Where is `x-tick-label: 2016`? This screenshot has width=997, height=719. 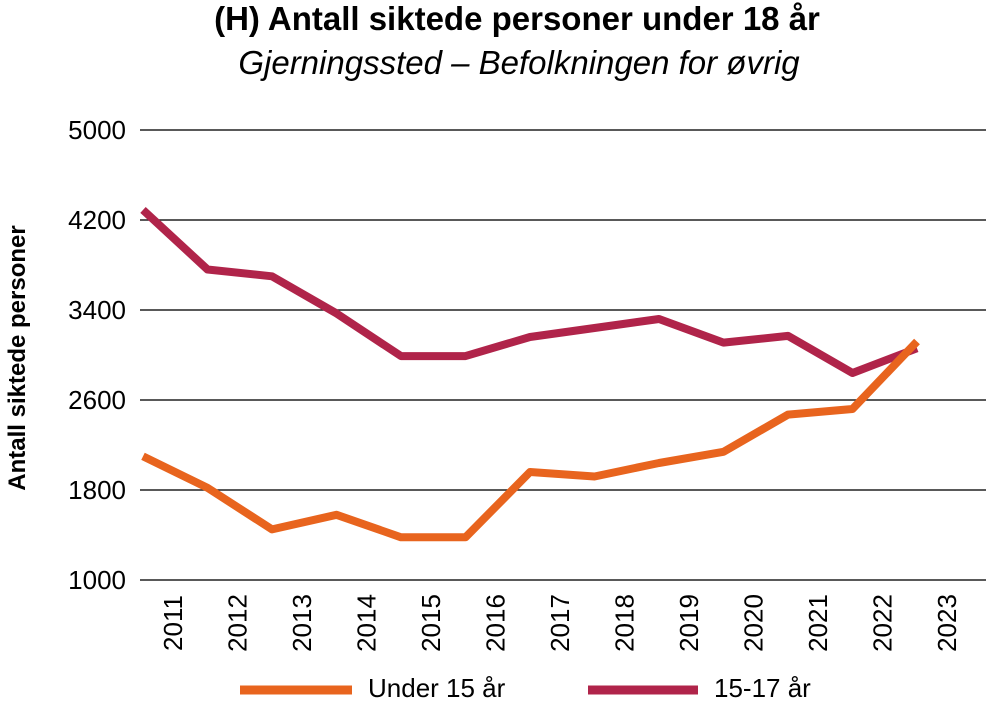
x-tick-label: 2016 is located at coordinates (496, 623).